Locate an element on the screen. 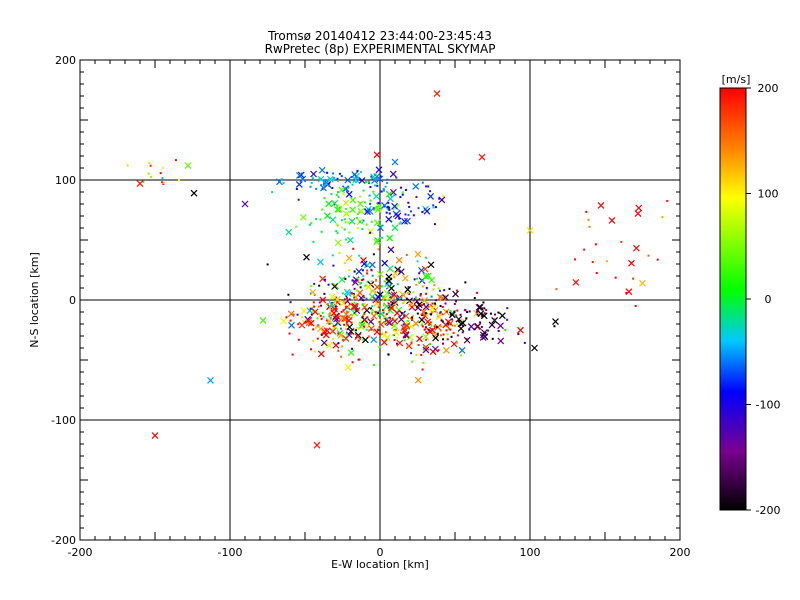 The image size is (800, 600). y-tick-label: -200 is located at coordinates (63, 540).